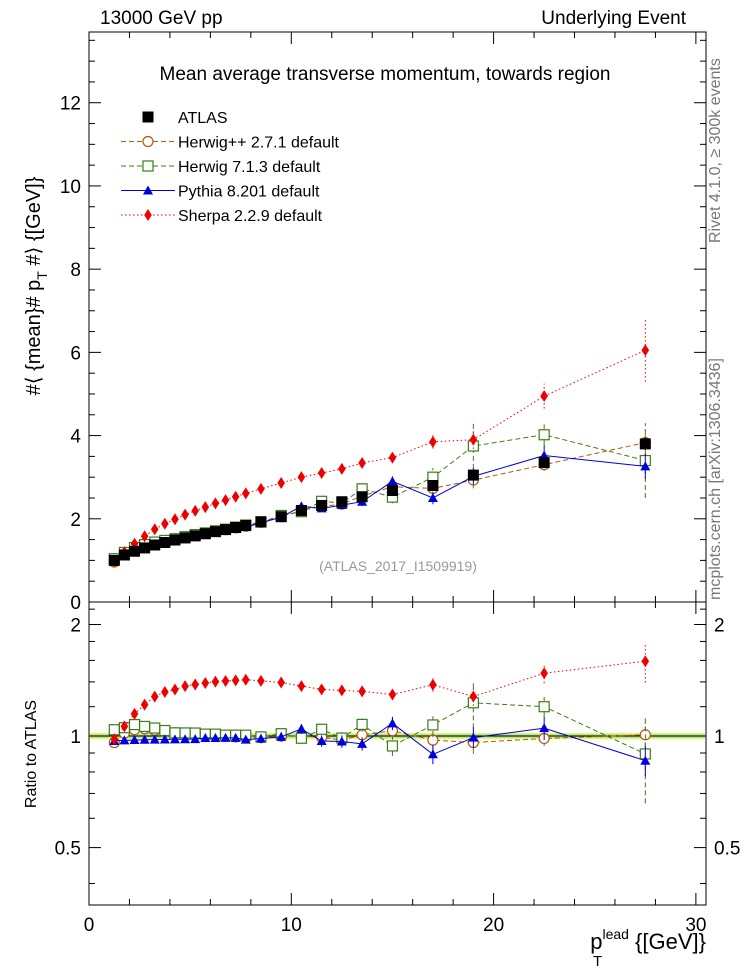  What do you see at coordinates (615, 934) in the screenshot?
I see `x-axis-label-sup: lead` at bounding box center [615, 934].